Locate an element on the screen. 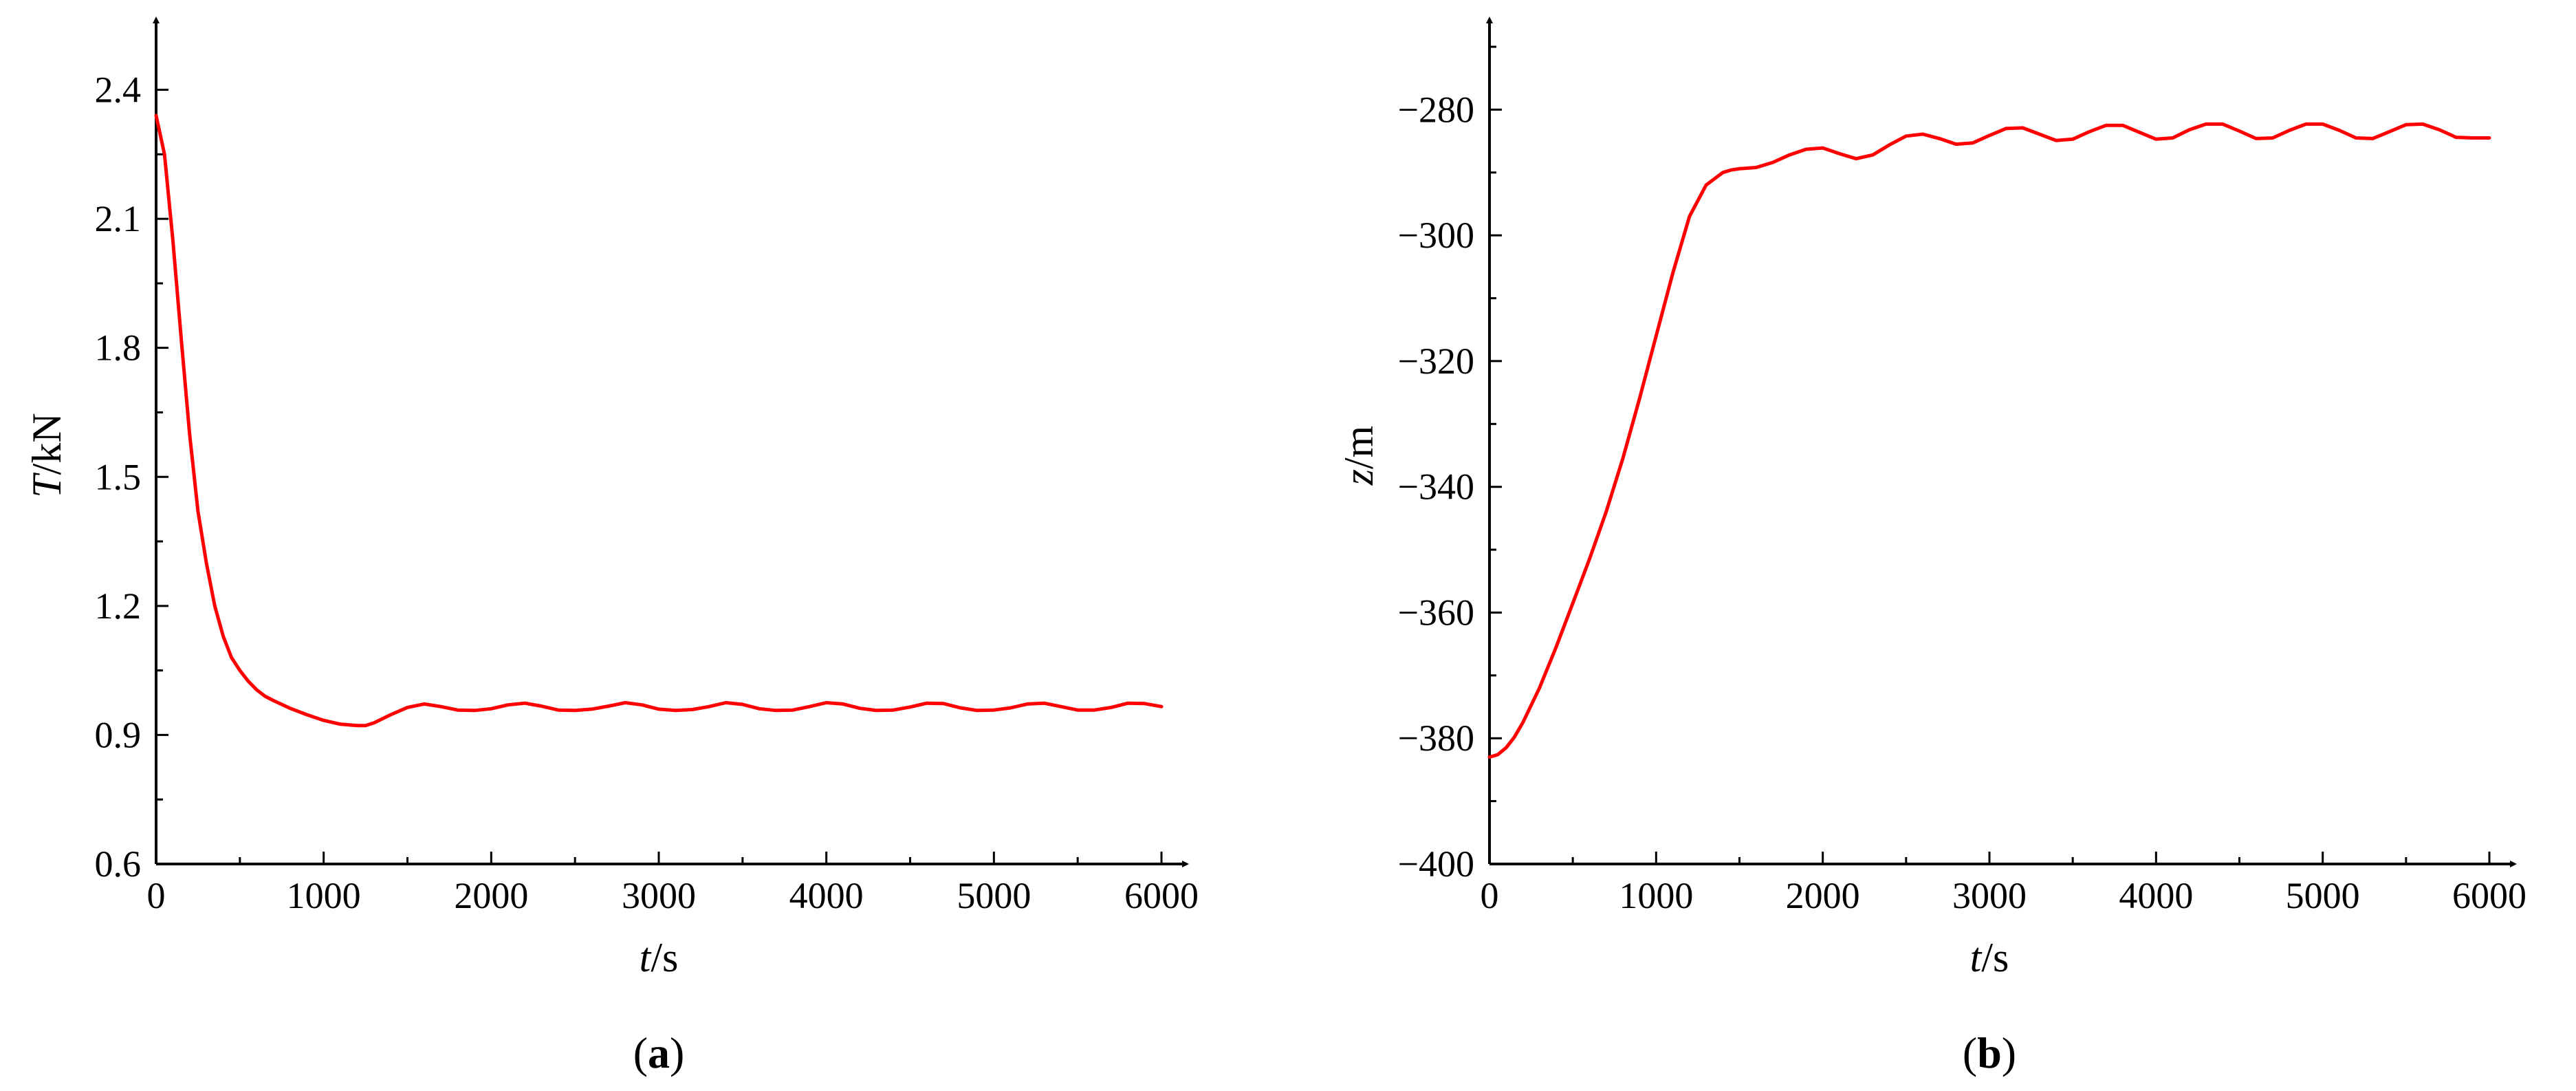 The height and width of the screenshot is (1091, 2576). y-tick-label: −280 is located at coordinates (1436, 109).